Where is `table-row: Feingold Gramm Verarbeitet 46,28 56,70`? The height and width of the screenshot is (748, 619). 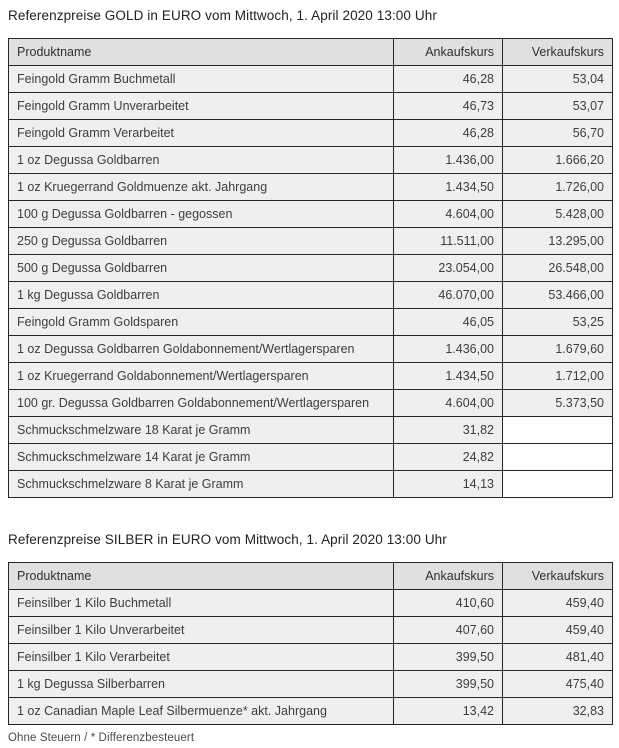 table-row: Feingold Gramm Verarbeitet 46,28 56,70 is located at coordinates (310, 133).